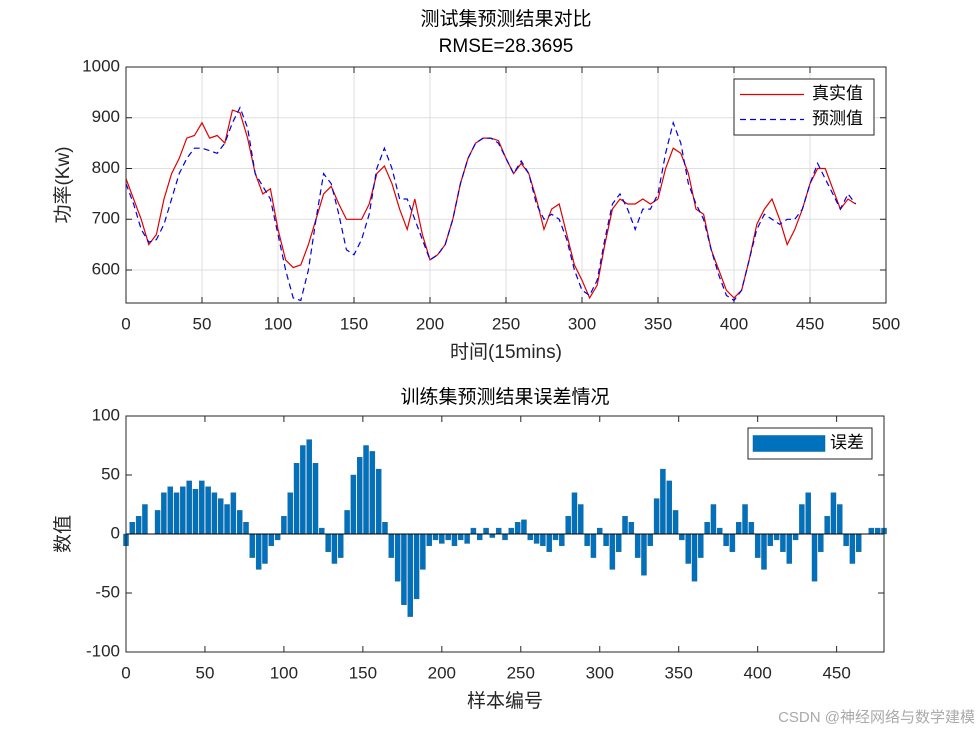  What do you see at coordinates (125, 323) in the screenshot?
I see `x-tick-label: 0` at bounding box center [125, 323].